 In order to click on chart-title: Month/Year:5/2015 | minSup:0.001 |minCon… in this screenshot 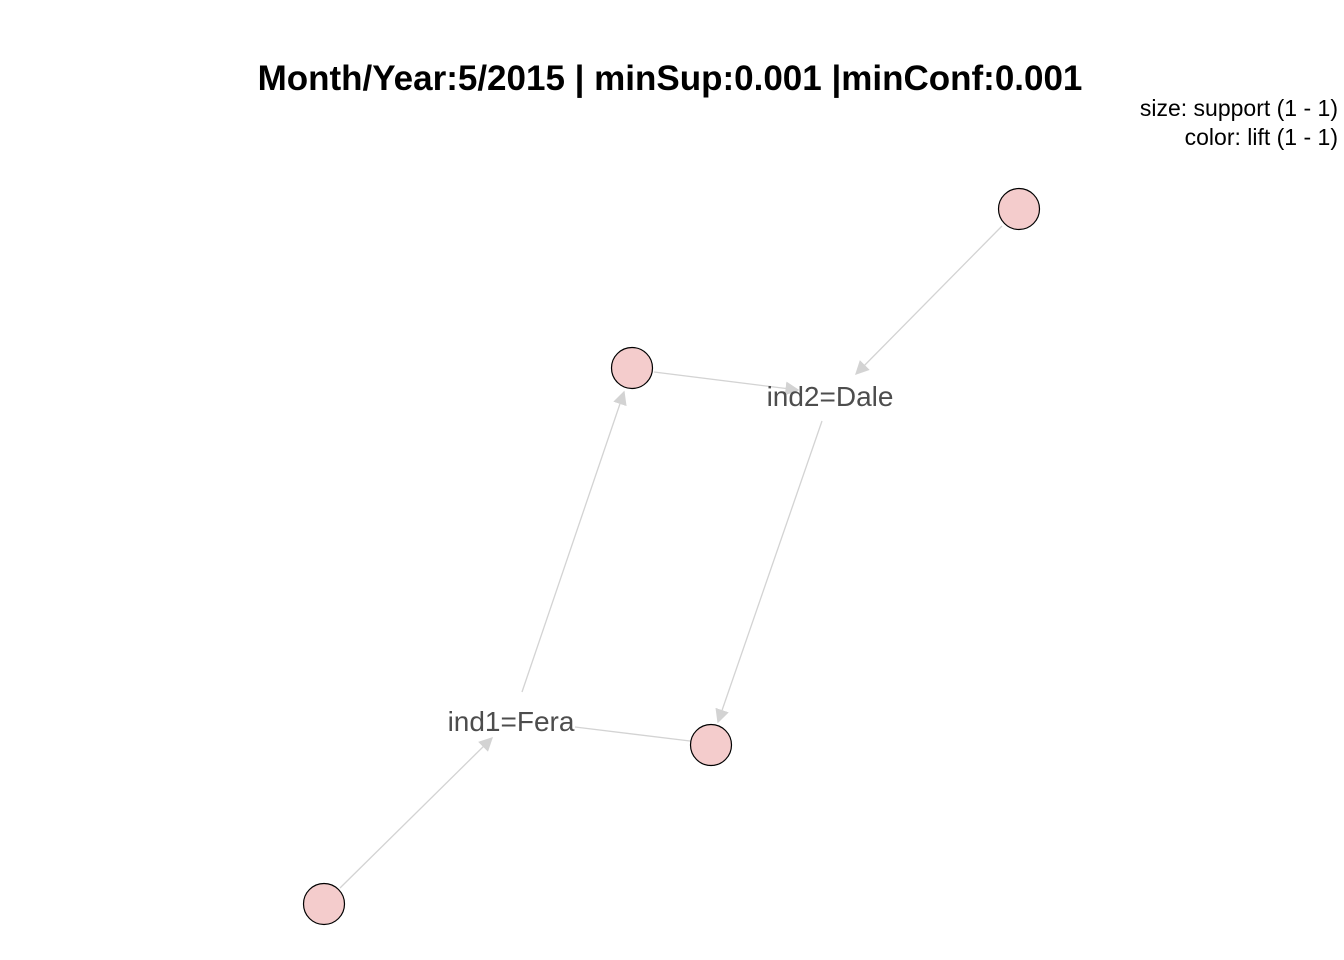, I will do `click(670, 78)`.